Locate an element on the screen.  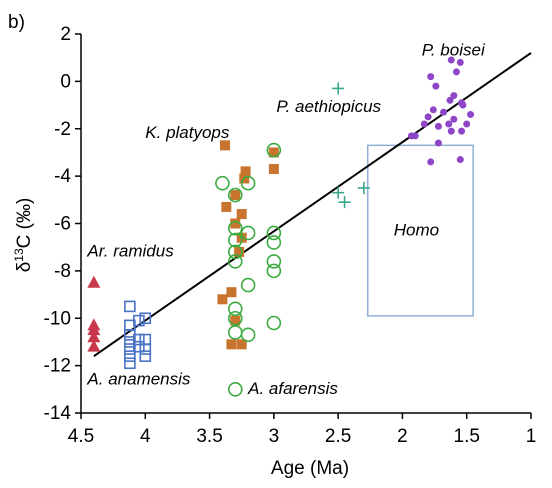
y-tick-label: -4 is located at coordinates (62, 176).